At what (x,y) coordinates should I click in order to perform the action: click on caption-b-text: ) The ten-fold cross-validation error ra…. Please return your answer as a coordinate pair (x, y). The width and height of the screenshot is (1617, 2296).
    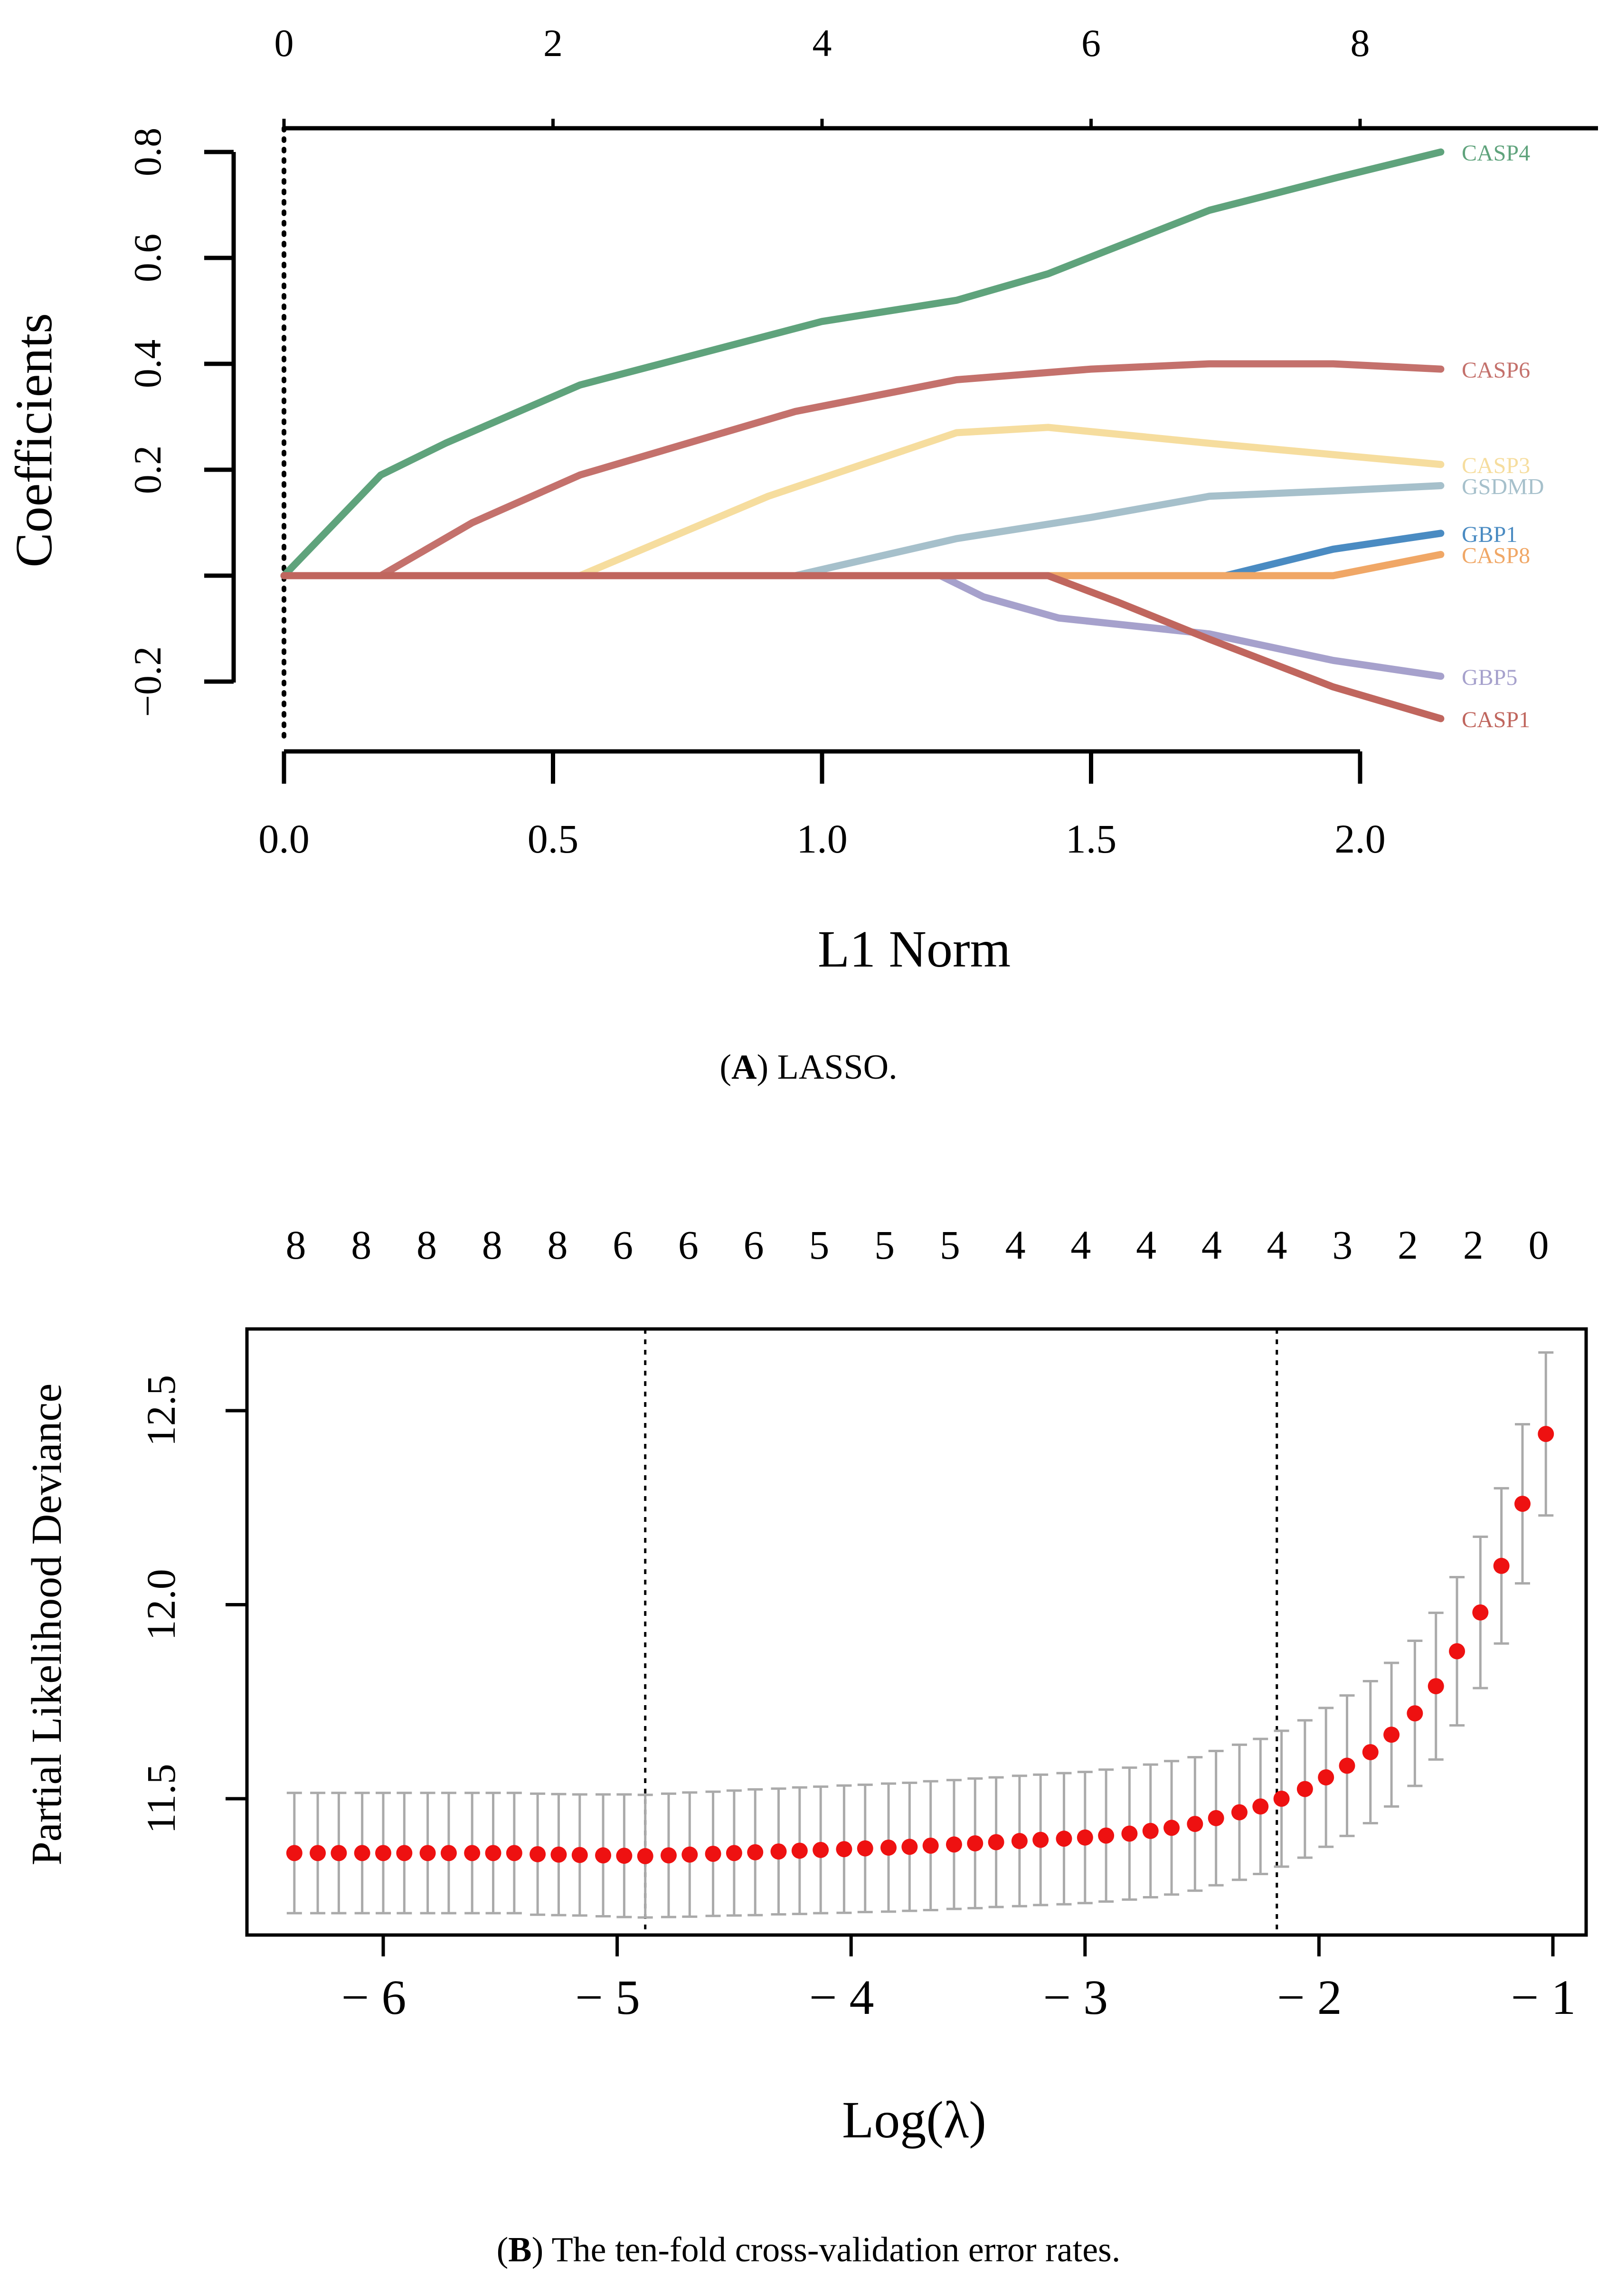
    Looking at the image, I should click on (826, 2250).